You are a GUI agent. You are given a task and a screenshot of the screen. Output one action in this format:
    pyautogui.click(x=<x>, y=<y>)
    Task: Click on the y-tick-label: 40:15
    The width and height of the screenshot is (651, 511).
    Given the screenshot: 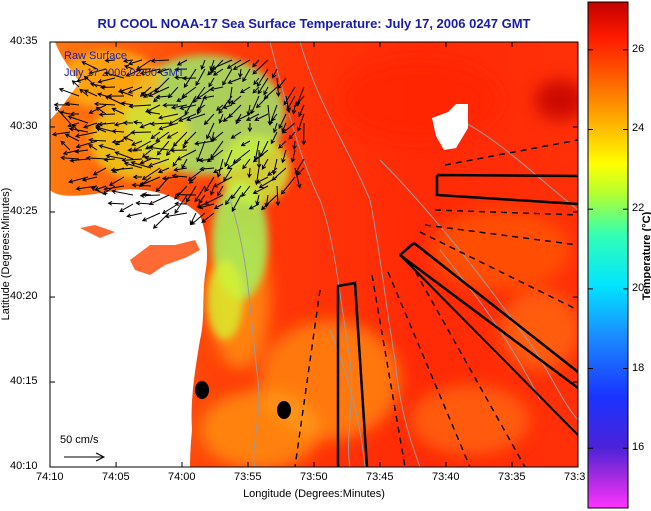 What is the action you would take?
    pyautogui.click(x=24, y=381)
    